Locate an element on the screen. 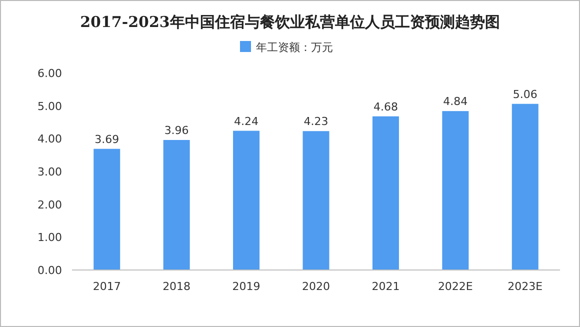 This screenshot has width=580, height=327. data-label: 4.24 is located at coordinates (246, 121).